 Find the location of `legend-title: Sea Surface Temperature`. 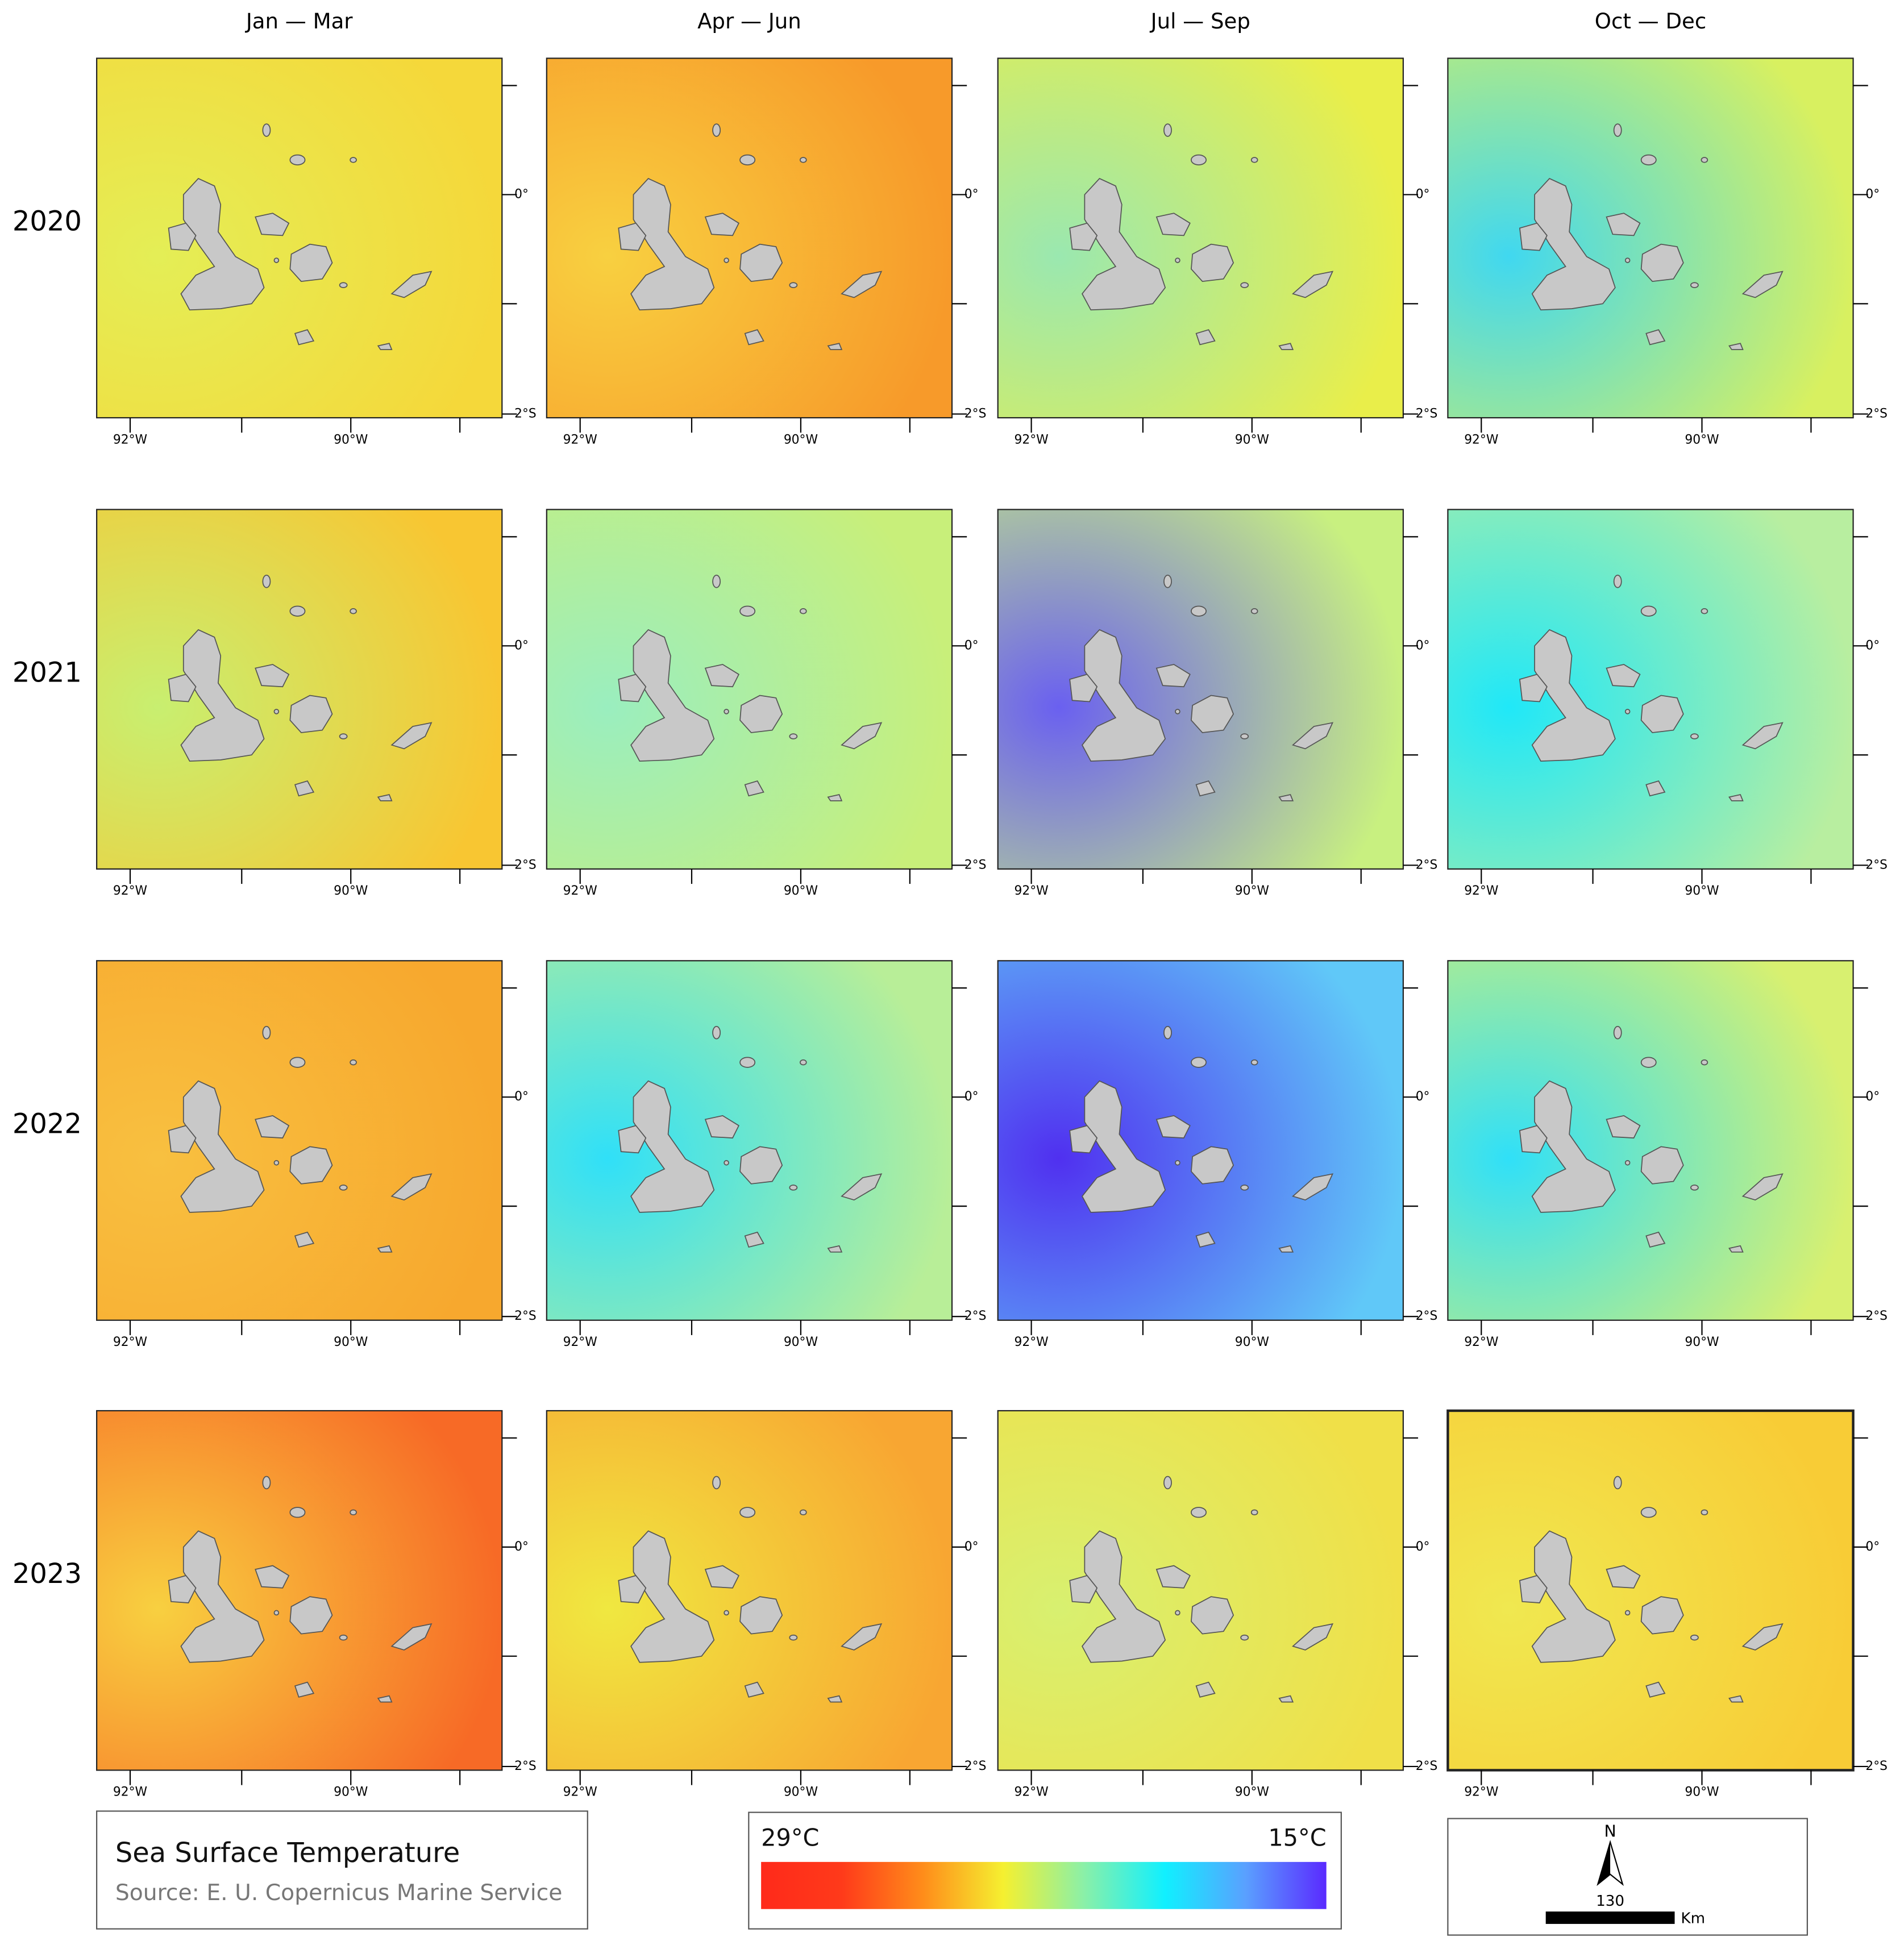

legend-title: Sea Surface Temperature is located at coordinates (287, 1853).